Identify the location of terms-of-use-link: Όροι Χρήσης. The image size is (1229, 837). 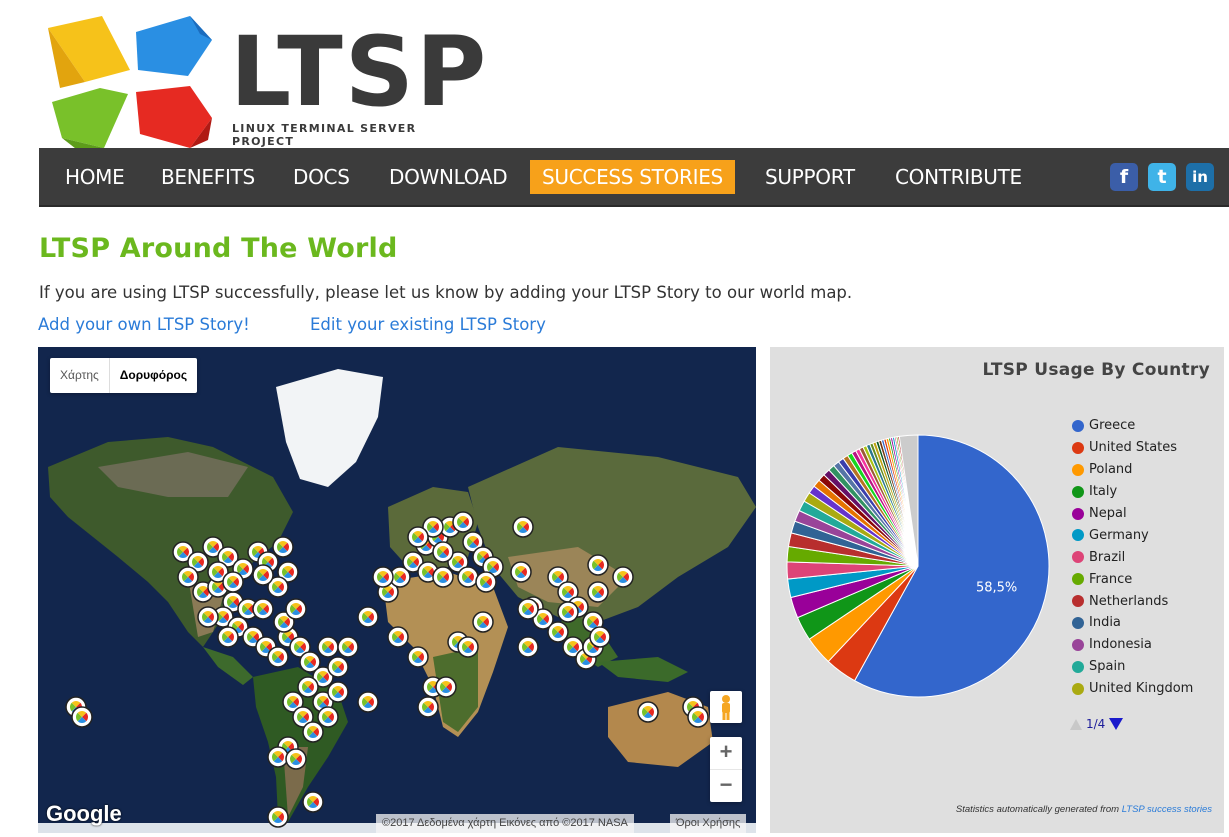
(708, 823).